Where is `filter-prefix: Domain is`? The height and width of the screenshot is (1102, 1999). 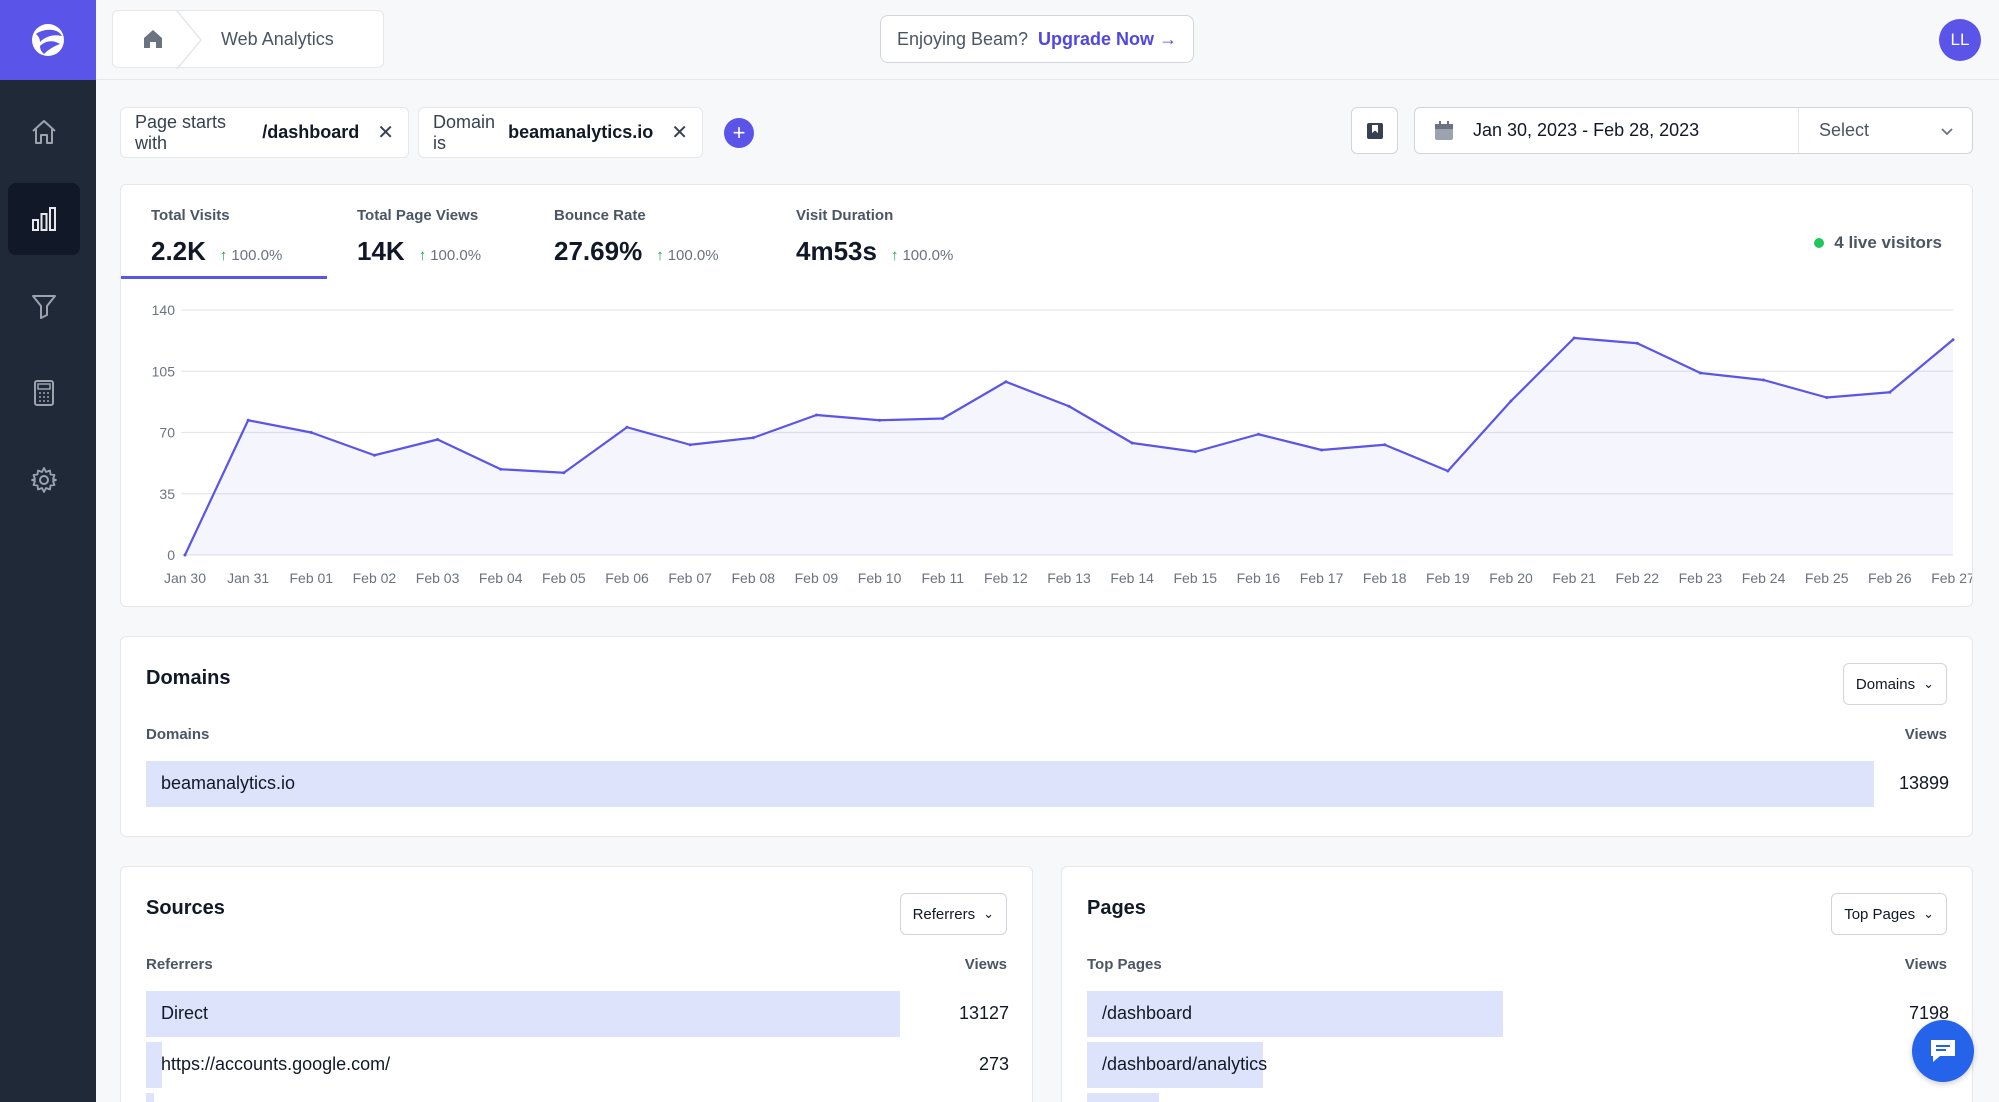 filter-prefix: Domain is is located at coordinates (464, 132).